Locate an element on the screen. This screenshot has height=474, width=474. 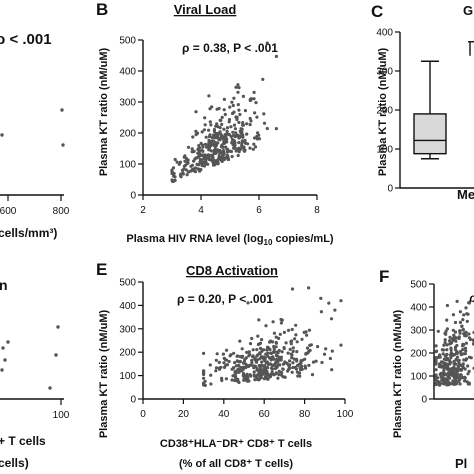
y-tick-label: 400 is located at coordinates (418, 308).